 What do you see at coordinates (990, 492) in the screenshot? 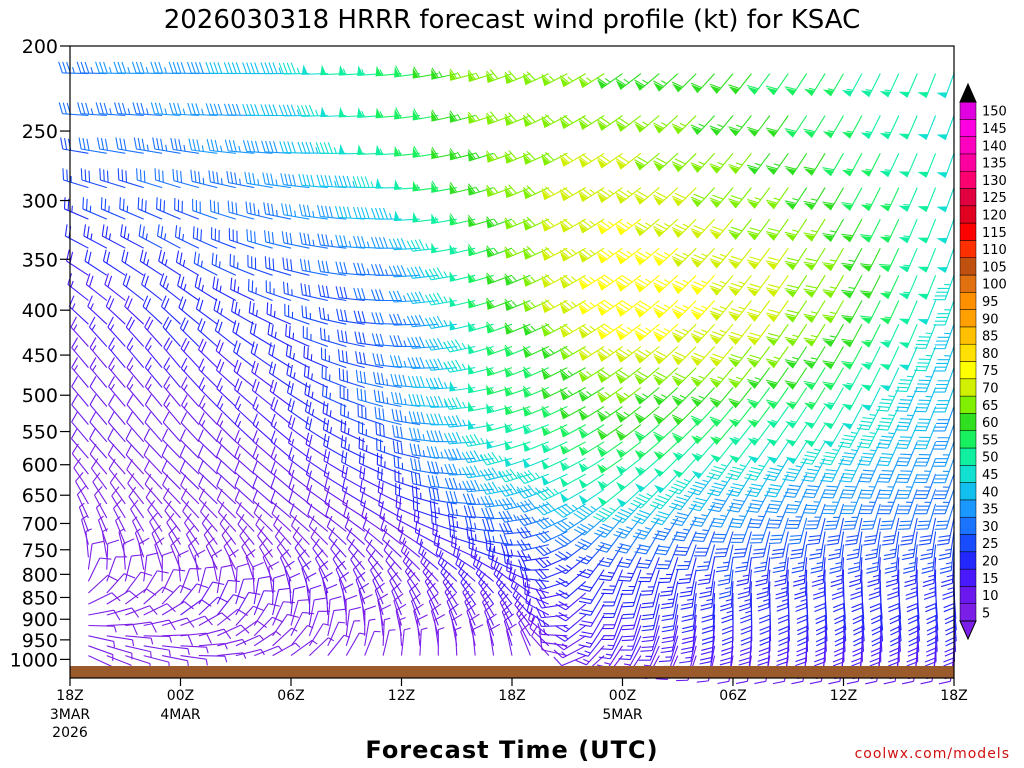
I see `colorbar-label: 40` at bounding box center [990, 492].